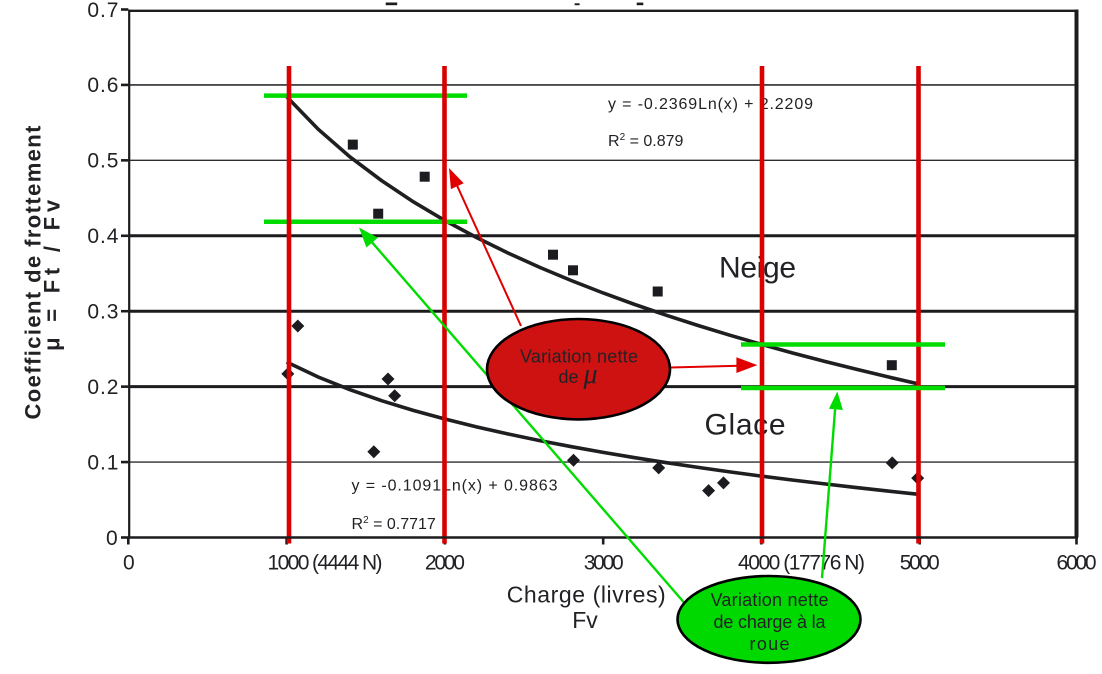  What do you see at coordinates (646, 141) in the screenshot?
I see `svg-text: R2 = 0.879` at bounding box center [646, 141].